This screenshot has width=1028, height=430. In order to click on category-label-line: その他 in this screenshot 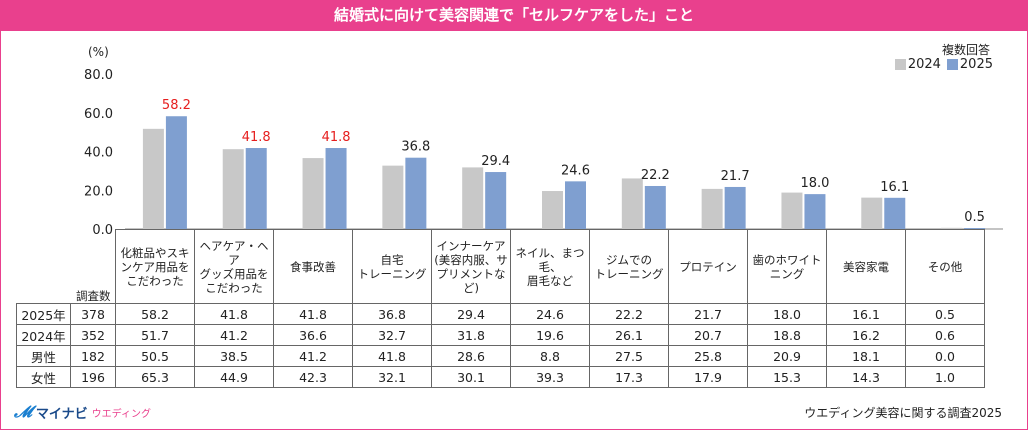, I will do `click(945, 266)`.